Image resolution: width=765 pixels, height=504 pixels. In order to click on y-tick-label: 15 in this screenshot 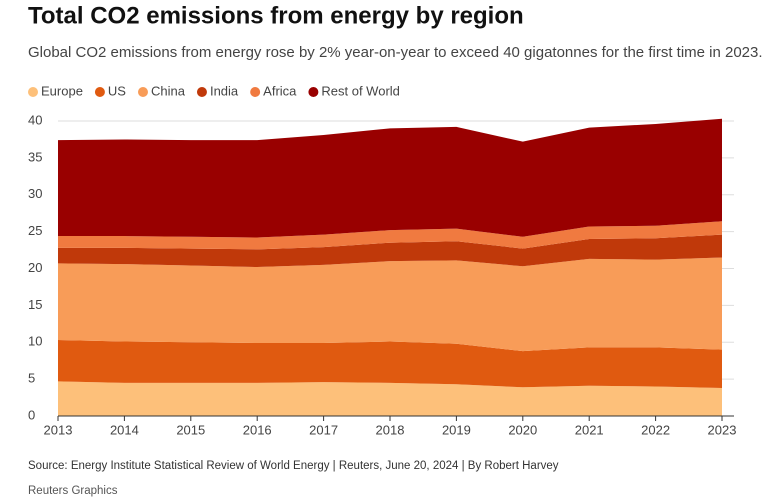, I will do `click(35, 304)`.